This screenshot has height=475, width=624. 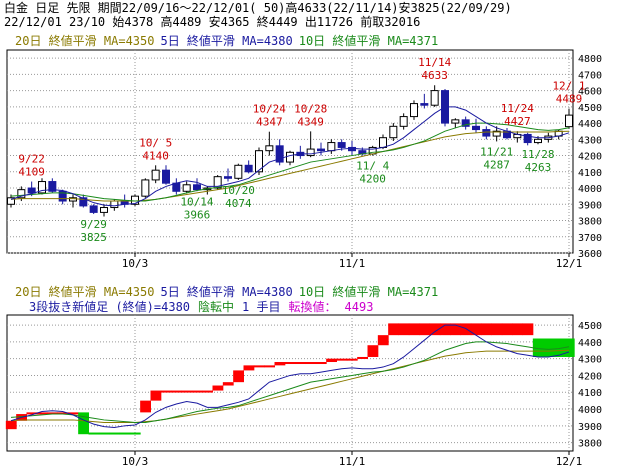 I want to click on annotation-date: 12/ 1, so click(x=568, y=86).